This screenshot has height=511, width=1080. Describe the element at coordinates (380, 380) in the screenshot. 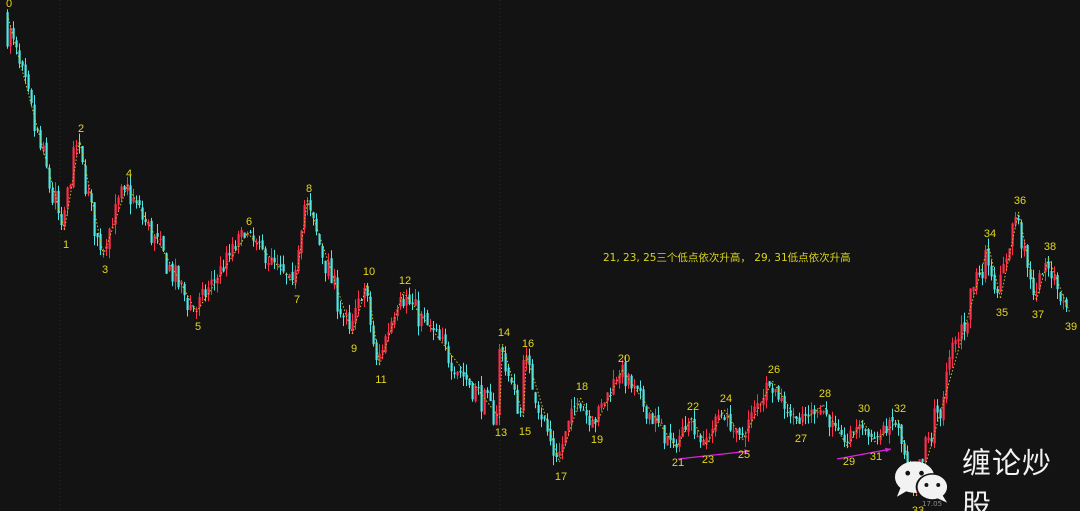

I see `pivot-label: 11` at that location.